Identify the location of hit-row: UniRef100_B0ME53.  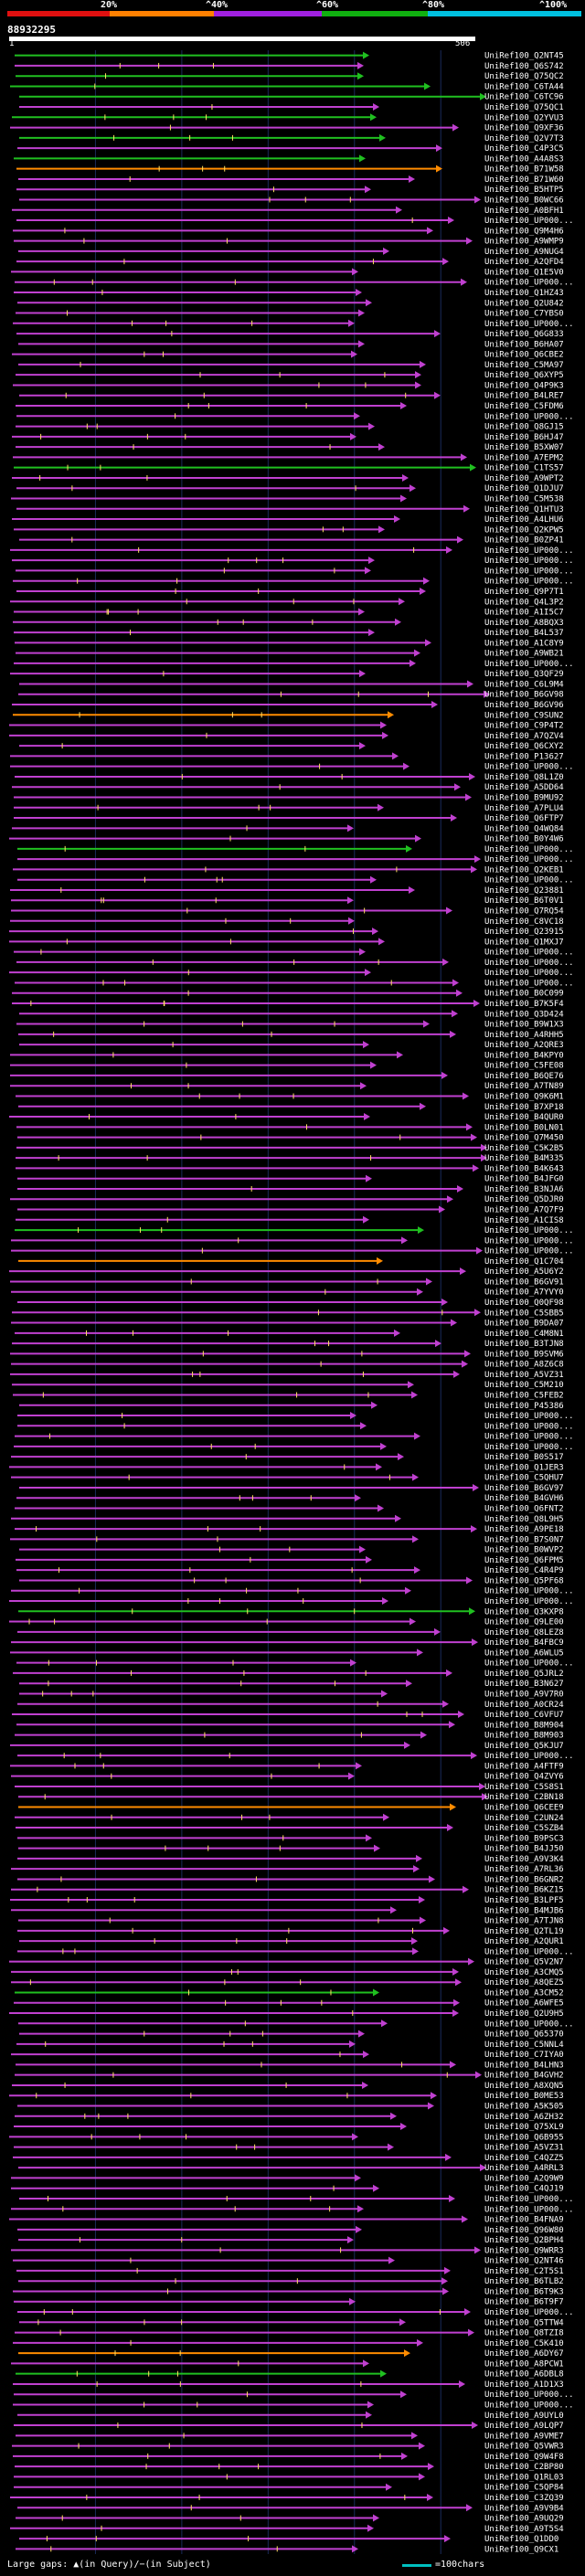
(286, 2096).